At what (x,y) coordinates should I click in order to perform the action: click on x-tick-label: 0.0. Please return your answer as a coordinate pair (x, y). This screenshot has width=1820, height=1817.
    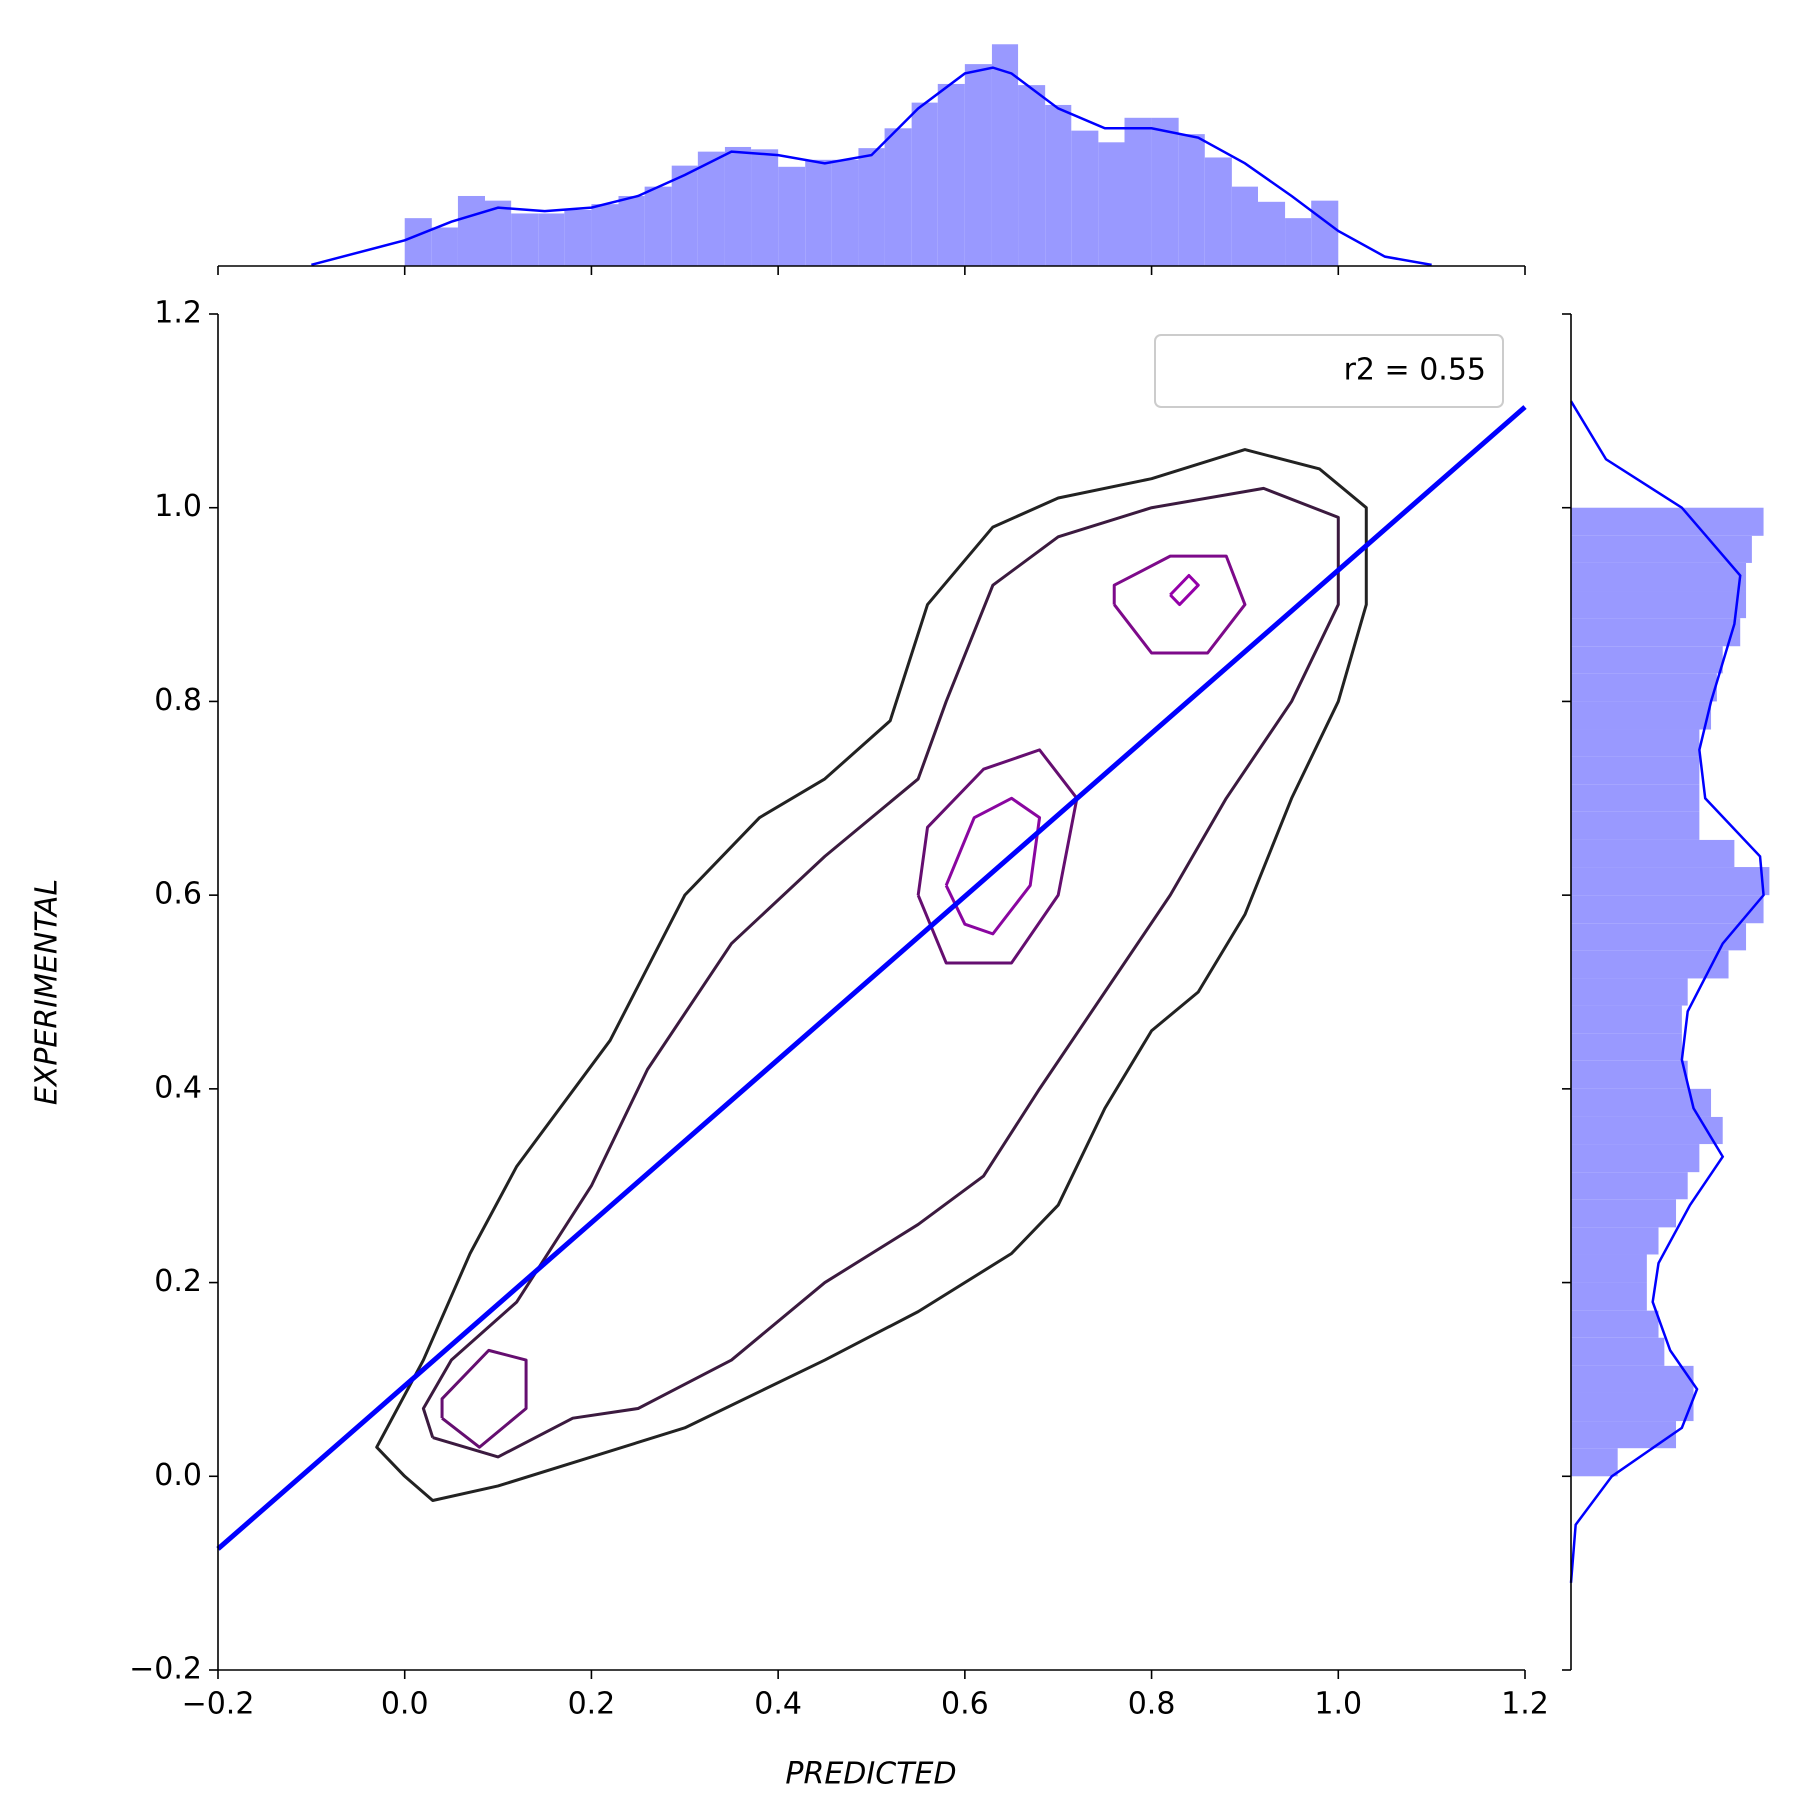
    Looking at the image, I should click on (405, 1704).